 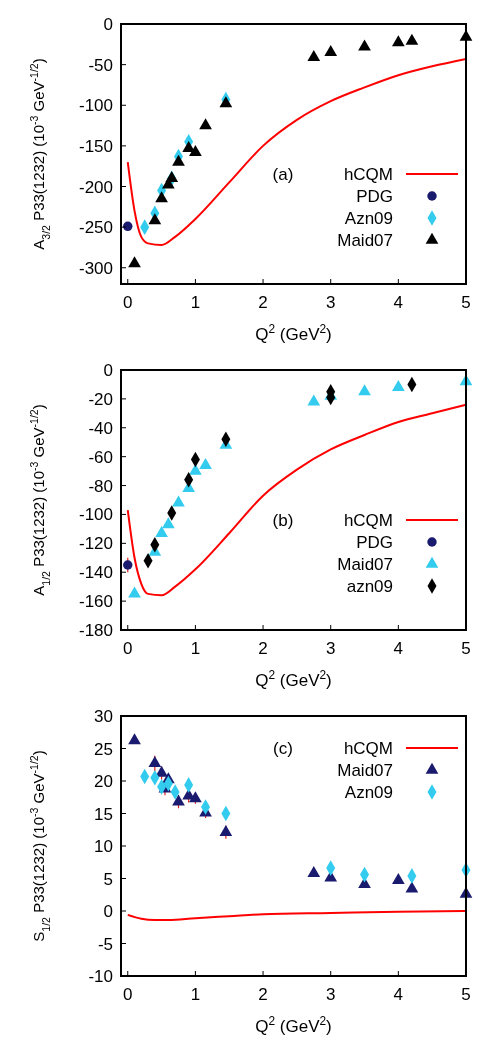 I want to click on y-tick-label: -10, so click(x=100, y=976).